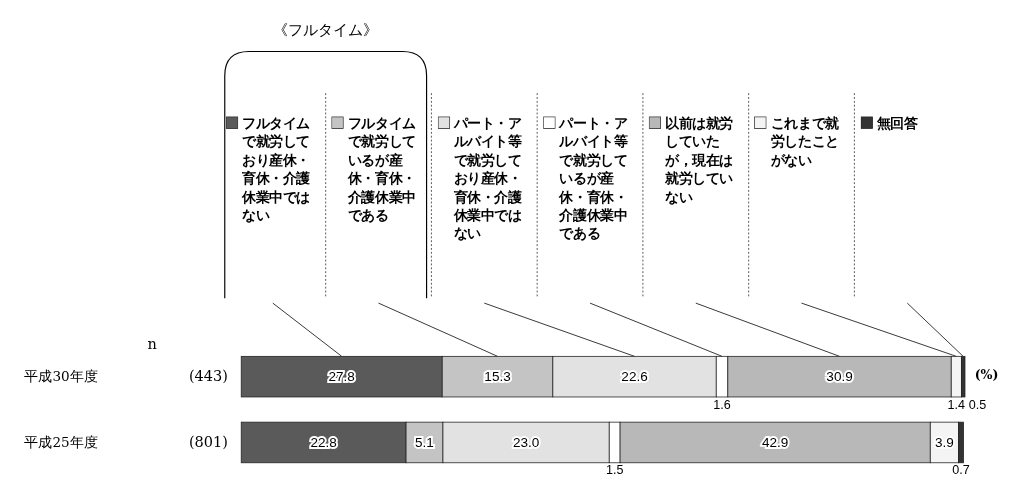 The image size is (1033, 494). I want to click on text: (443), so click(208, 376).